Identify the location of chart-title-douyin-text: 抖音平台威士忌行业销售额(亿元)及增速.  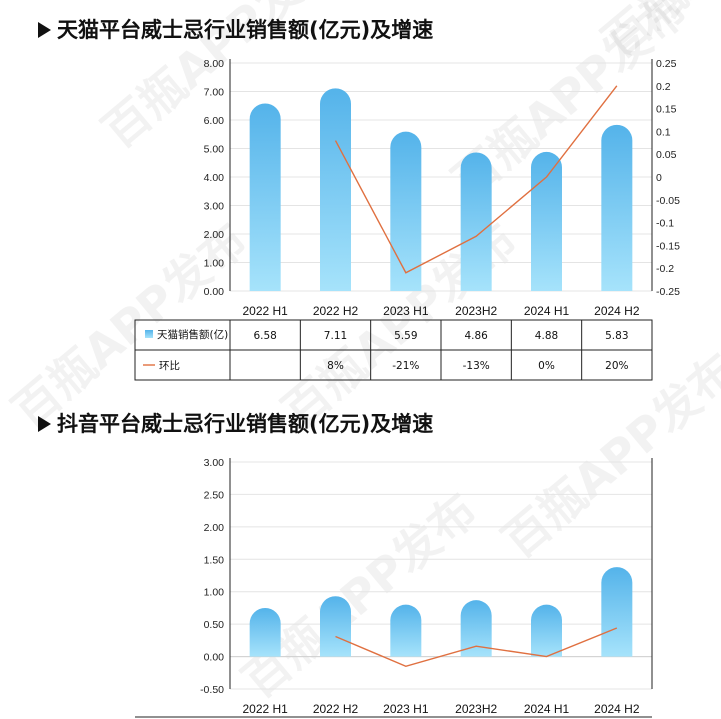
(245, 424).